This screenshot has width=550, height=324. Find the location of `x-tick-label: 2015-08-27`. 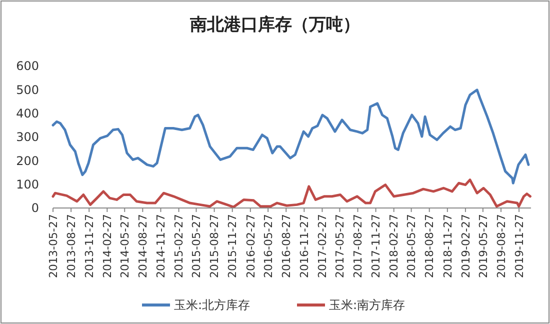

x-tick-label: 2015-08-27 is located at coordinates (215, 246).